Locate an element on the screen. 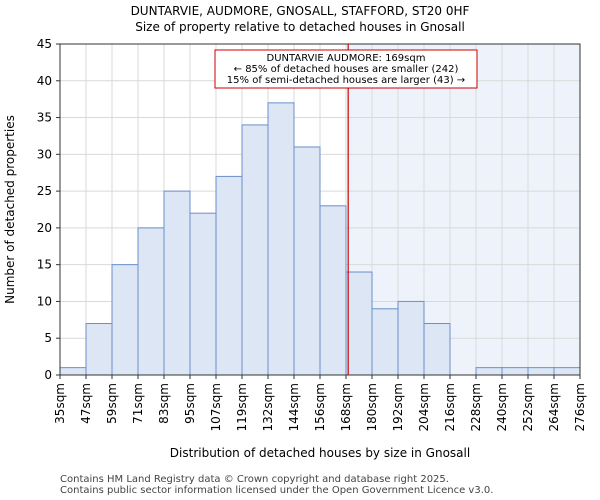  x-tick-label: 264sqm is located at coordinates (554, 407).